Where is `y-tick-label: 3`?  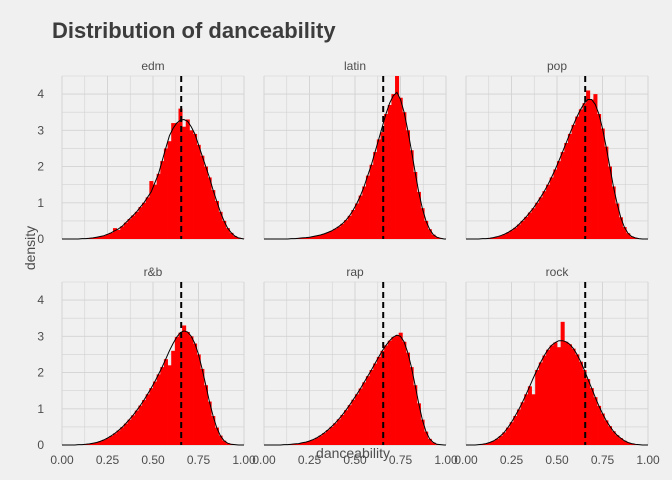
y-tick-label: 3 is located at coordinates (40, 130).